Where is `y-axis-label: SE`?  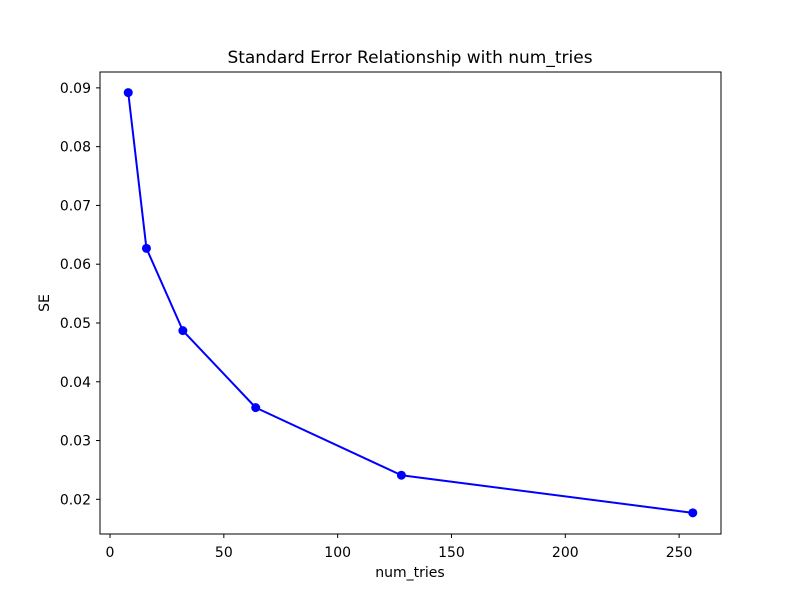 y-axis-label: SE is located at coordinates (45, 303).